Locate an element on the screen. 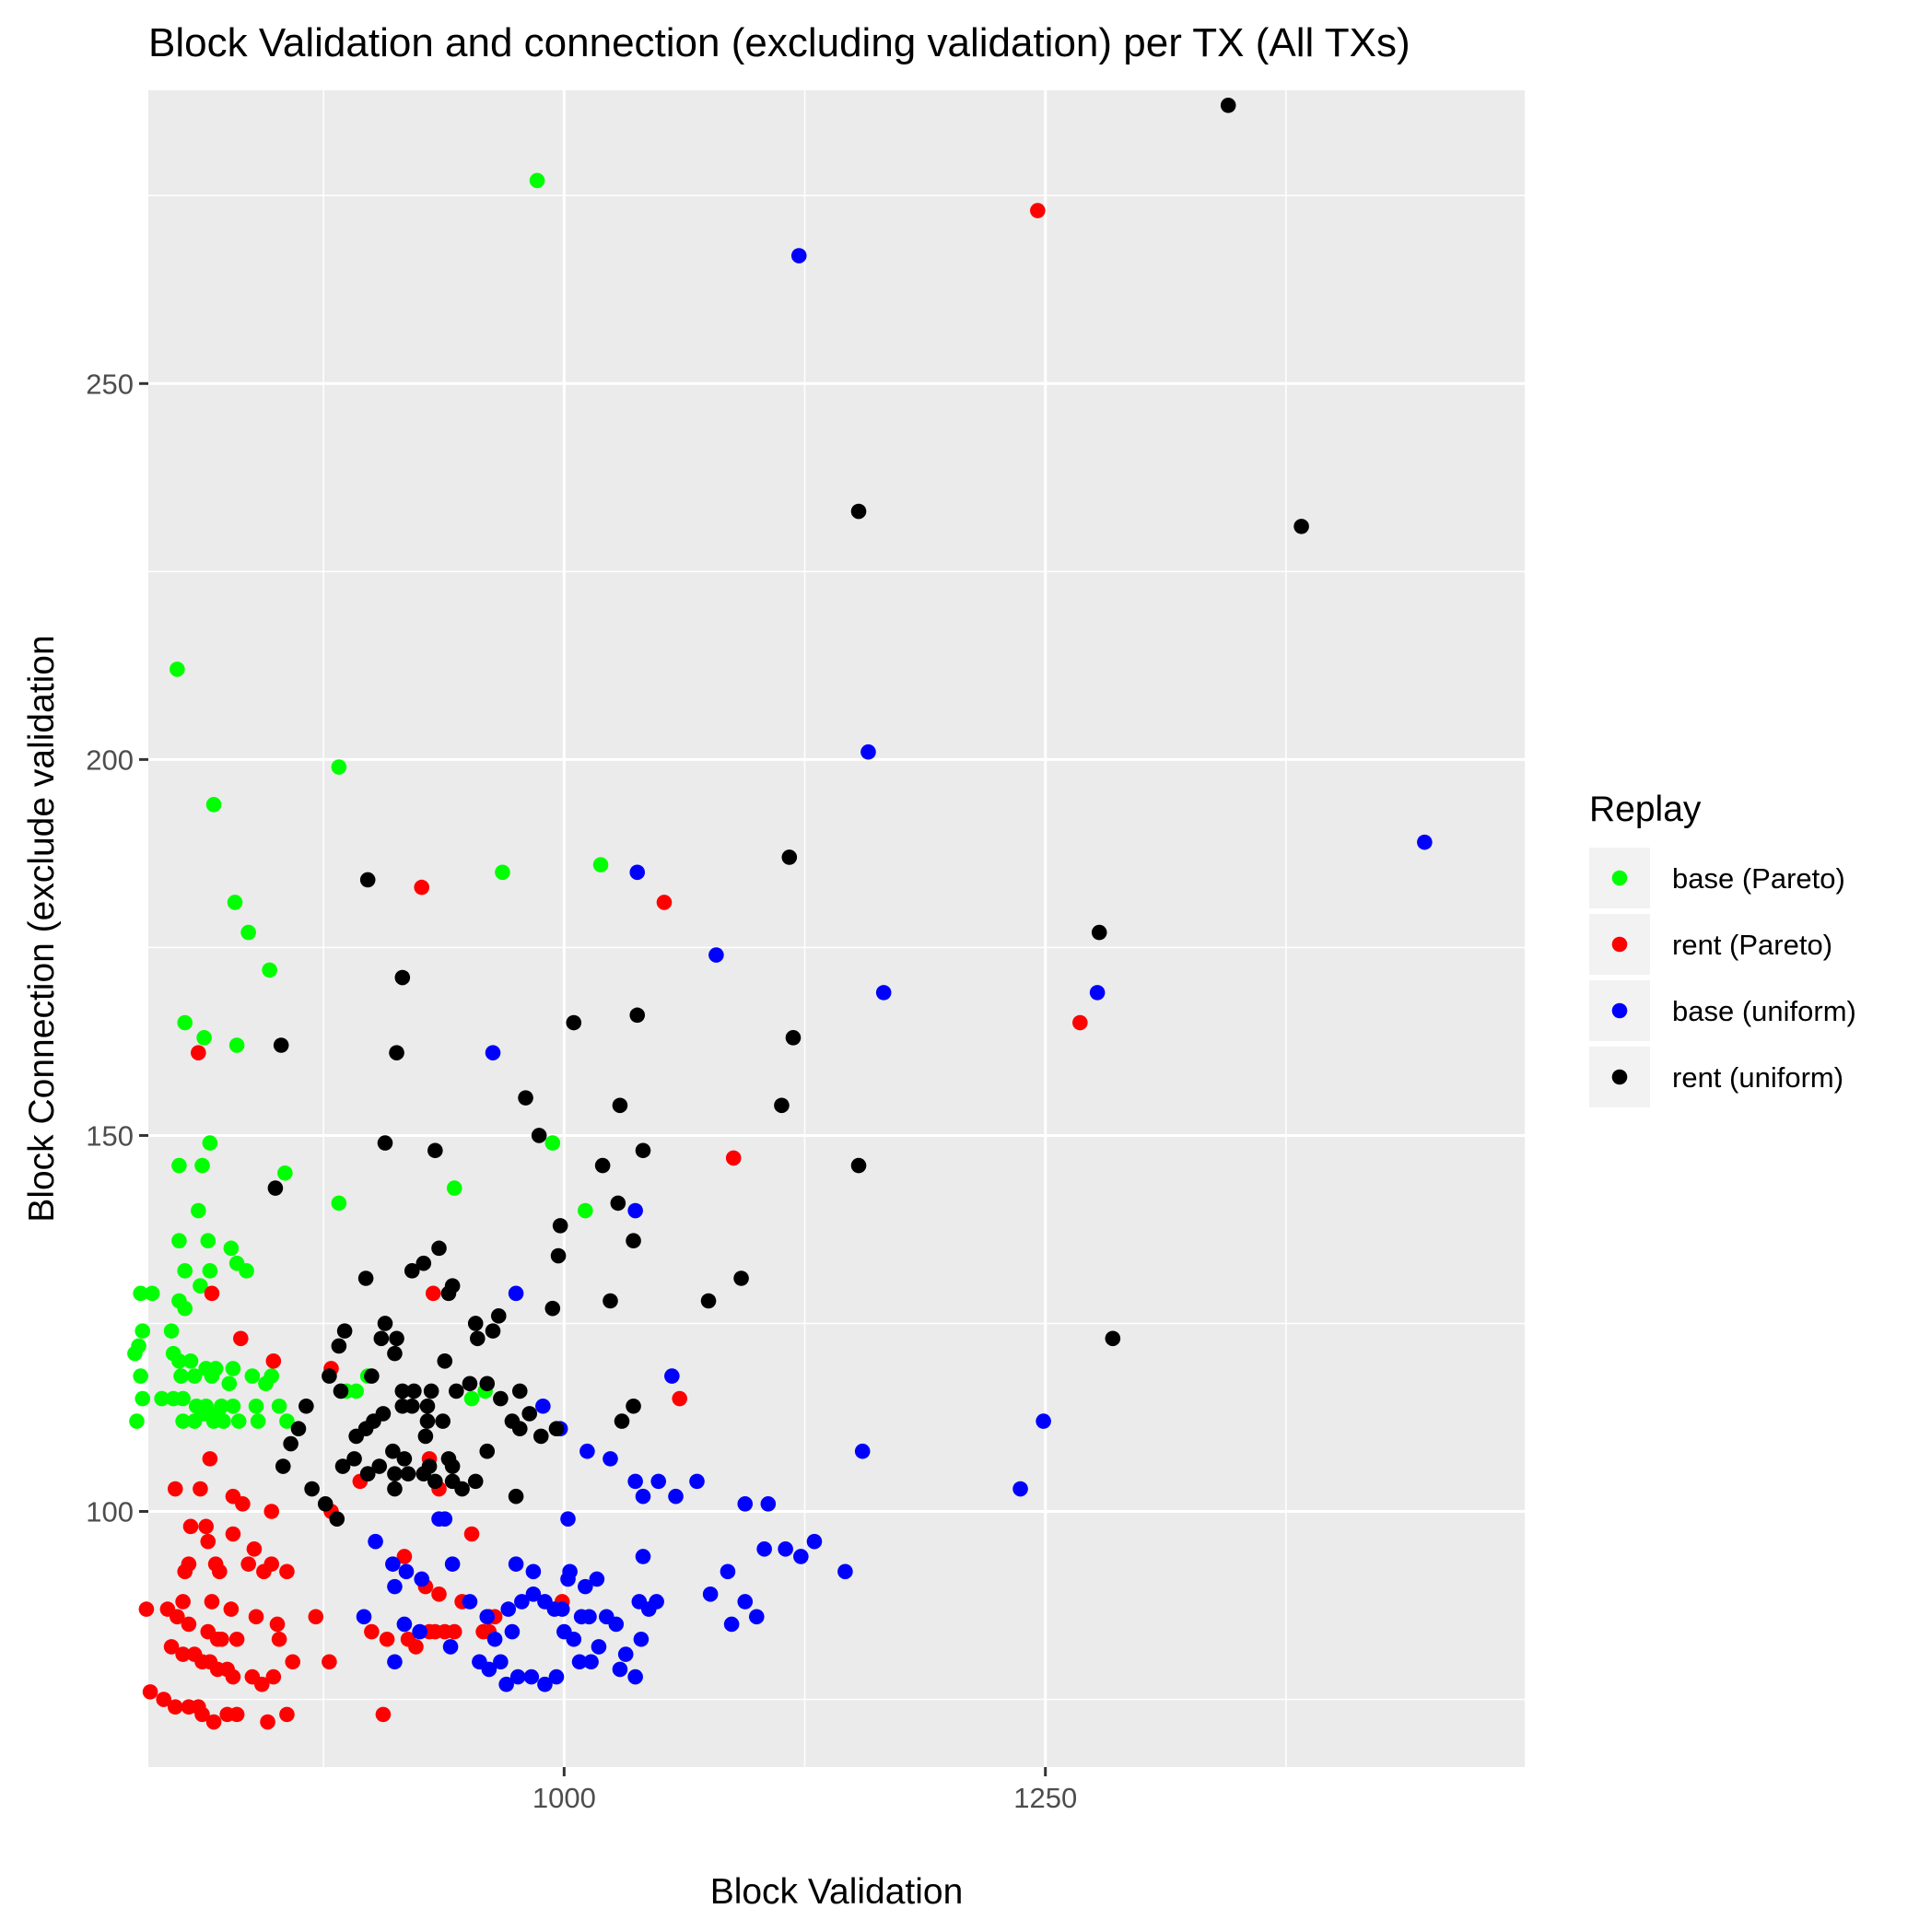  x-axis-title: Block Validation is located at coordinates (837, 1892).